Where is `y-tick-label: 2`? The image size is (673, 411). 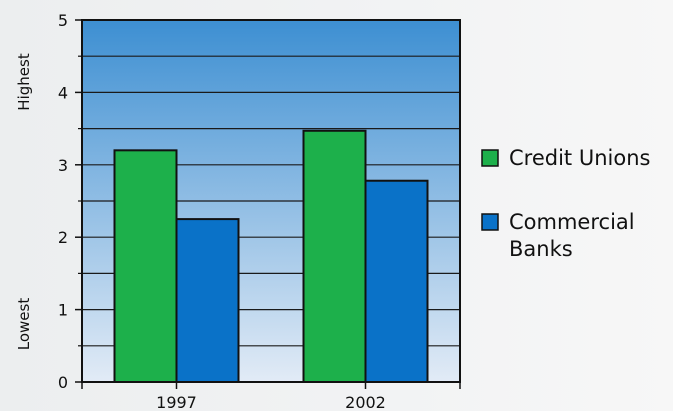
y-tick-label: 2 is located at coordinates (63, 237).